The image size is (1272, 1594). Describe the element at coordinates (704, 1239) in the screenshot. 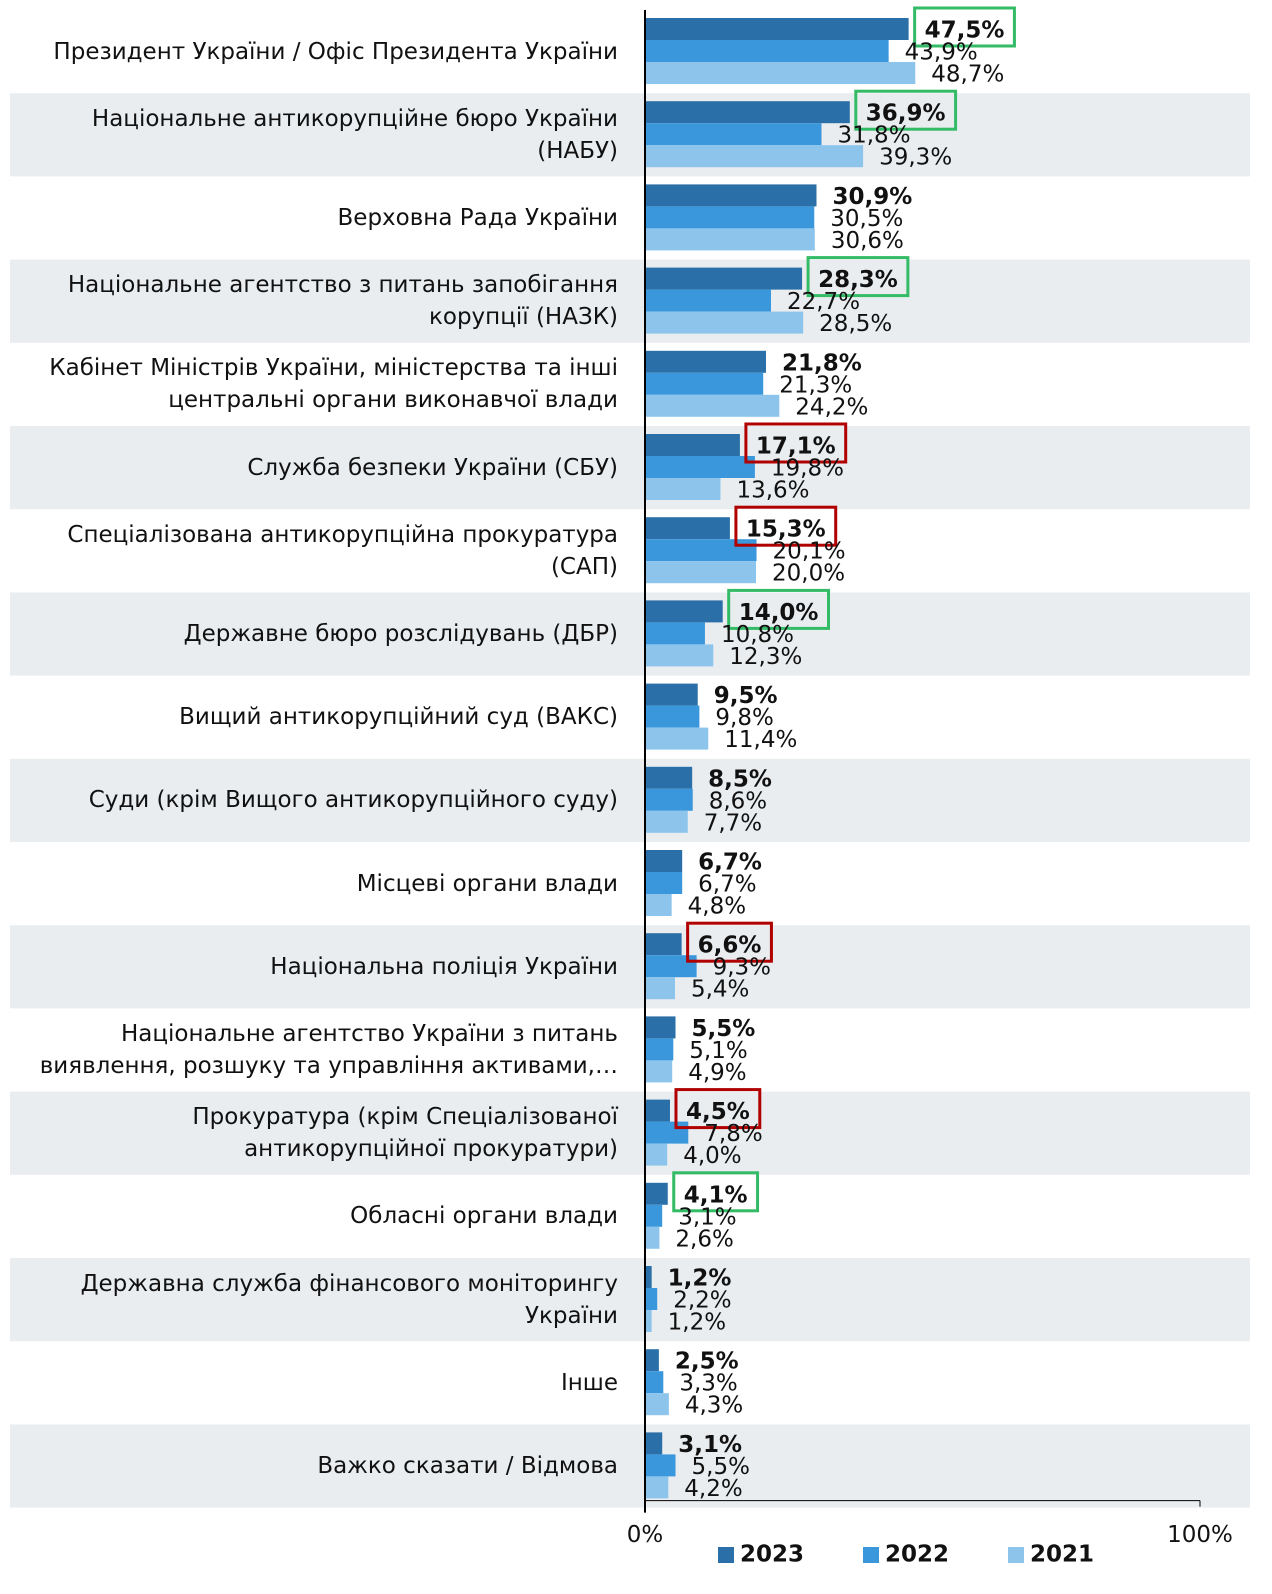

I see `value-label: 2,6%` at that location.